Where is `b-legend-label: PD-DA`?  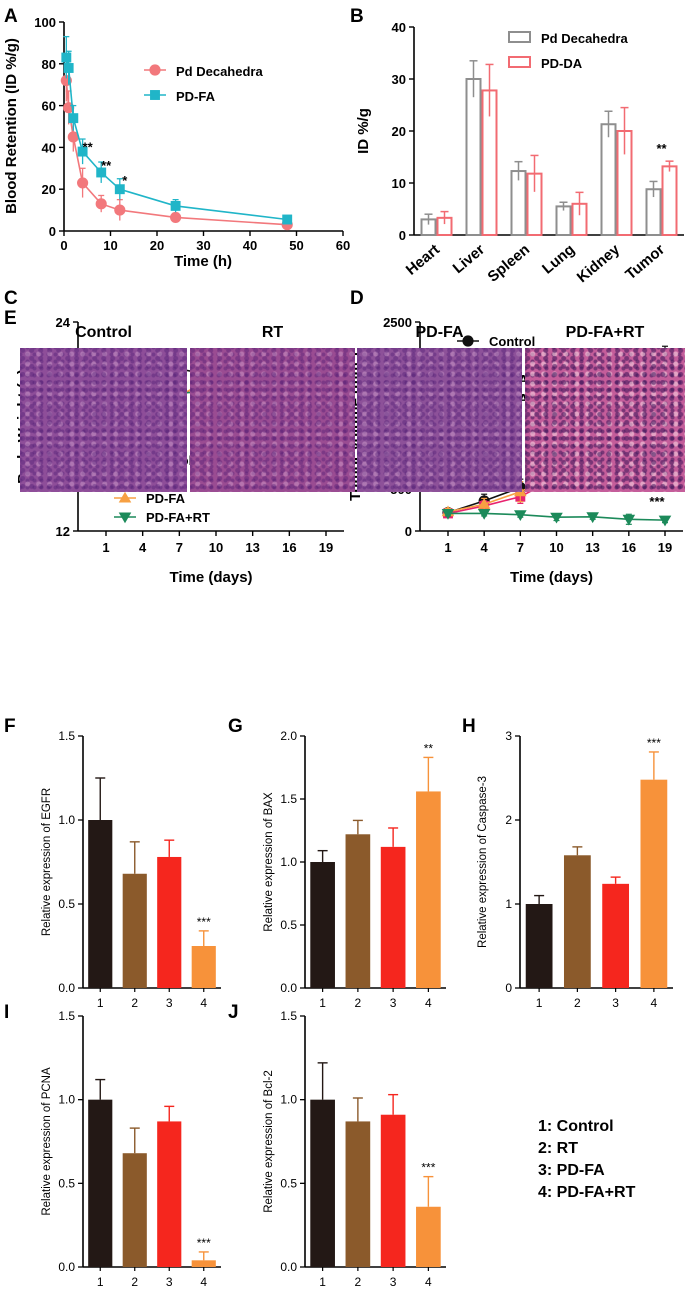 b-legend-label: PD-DA is located at coordinates (562, 63).